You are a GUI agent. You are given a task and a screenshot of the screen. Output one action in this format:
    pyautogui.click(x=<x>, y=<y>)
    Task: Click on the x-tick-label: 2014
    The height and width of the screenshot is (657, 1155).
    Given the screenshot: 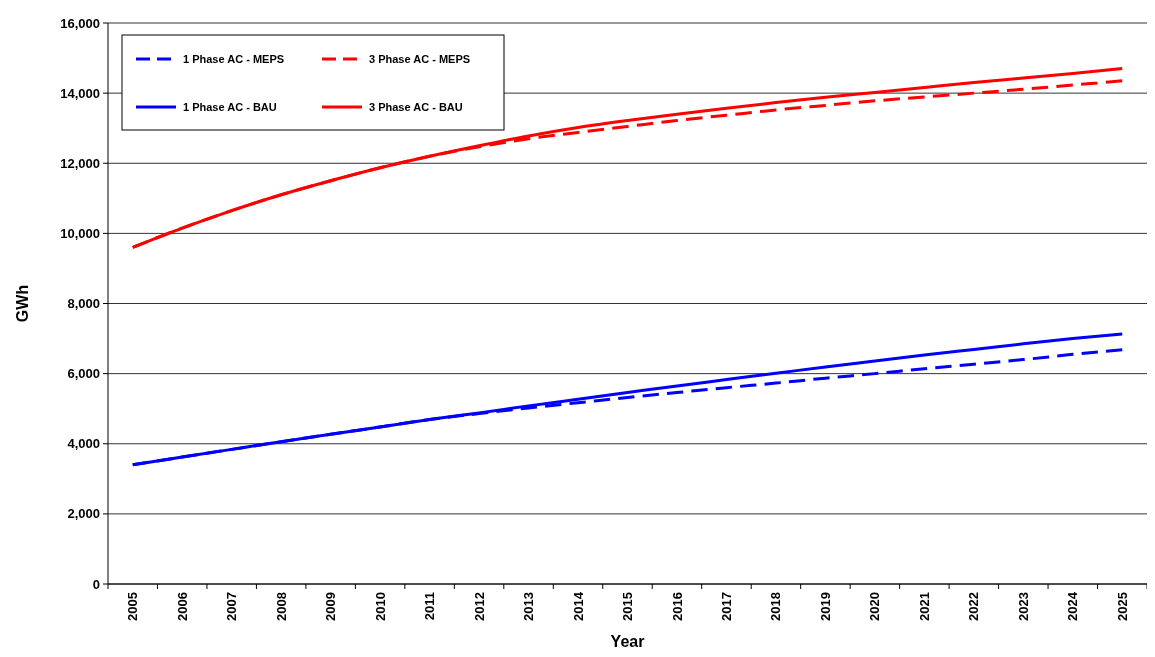 What is the action you would take?
    pyautogui.click(x=578, y=606)
    